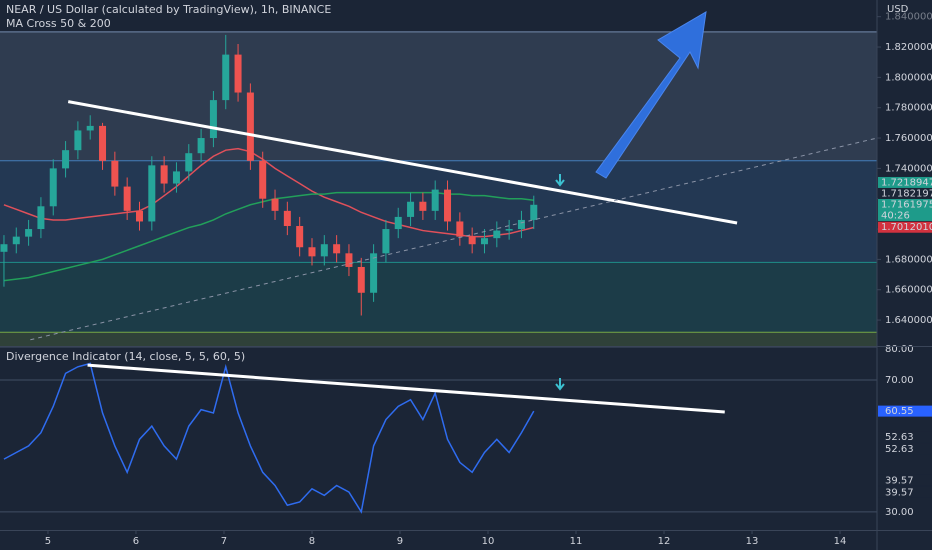 The width and height of the screenshot is (932, 550). I want to click on value-tag-label: 60.55, so click(899, 411).